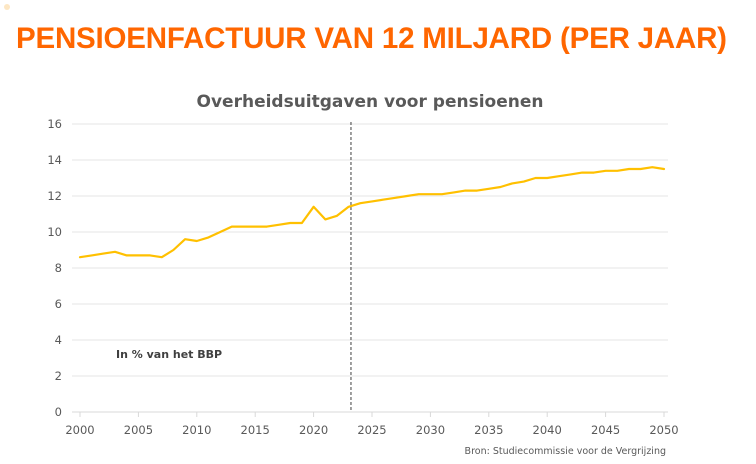  Describe the element at coordinates (371, 430) in the screenshot. I see `x-tick-label: 2025` at that location.